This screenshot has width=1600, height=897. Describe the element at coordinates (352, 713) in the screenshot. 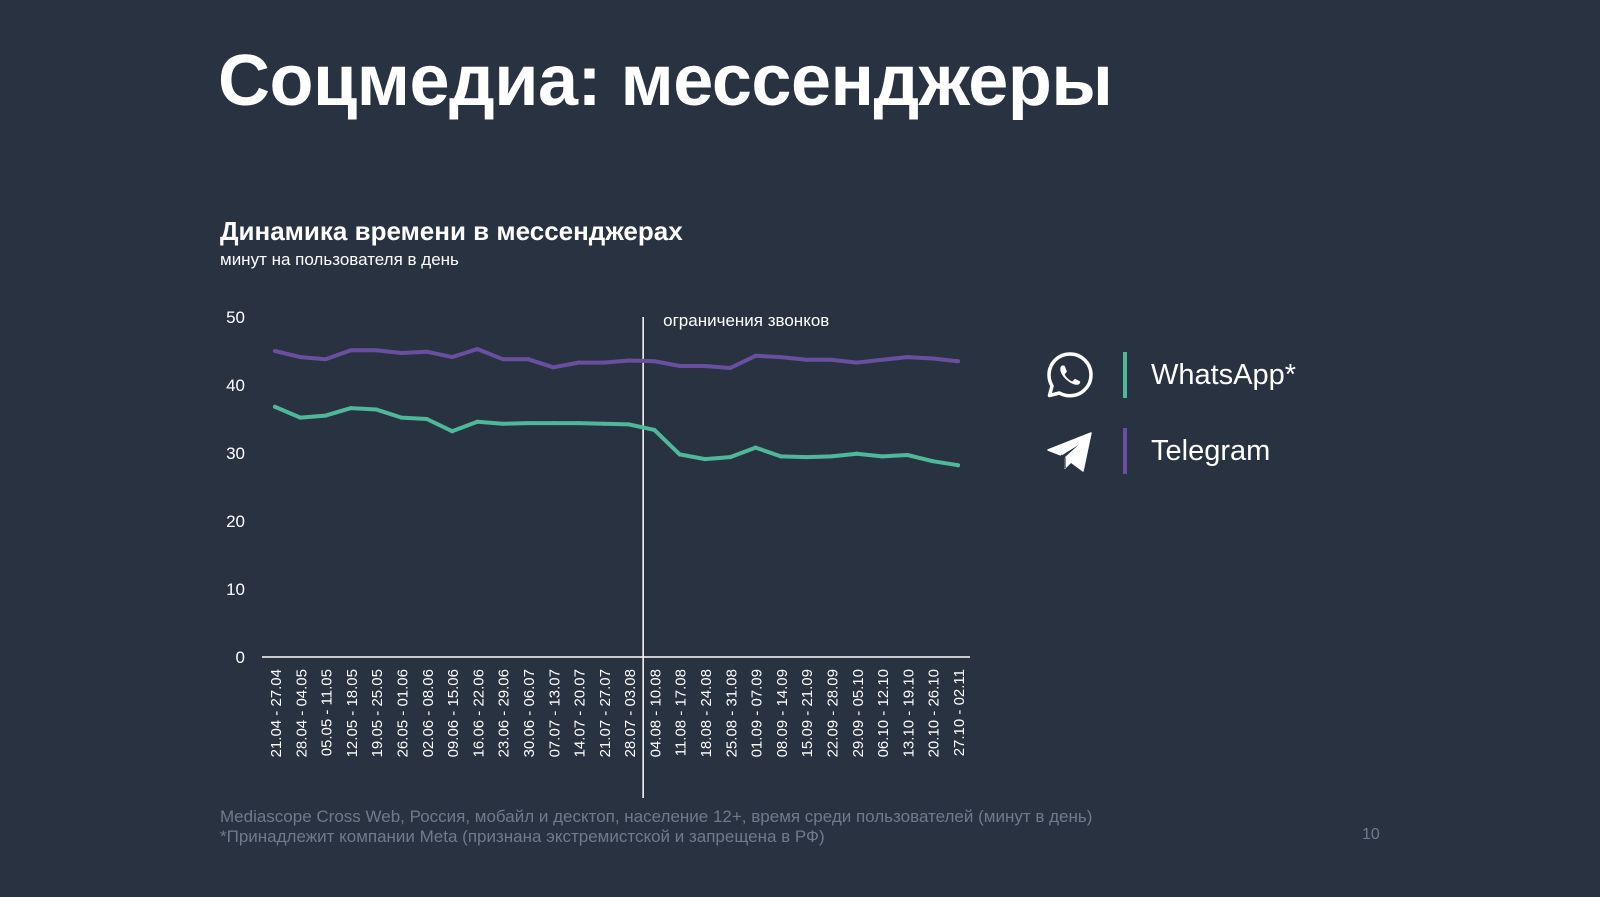

I see `x-tick-label: 12.05 - 18.05` at that location.